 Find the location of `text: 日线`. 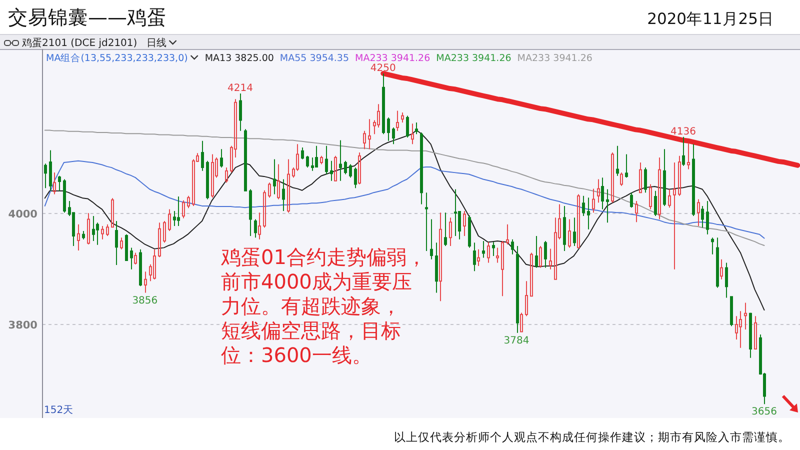

text: 日线 is located at coordinates (156, 43).